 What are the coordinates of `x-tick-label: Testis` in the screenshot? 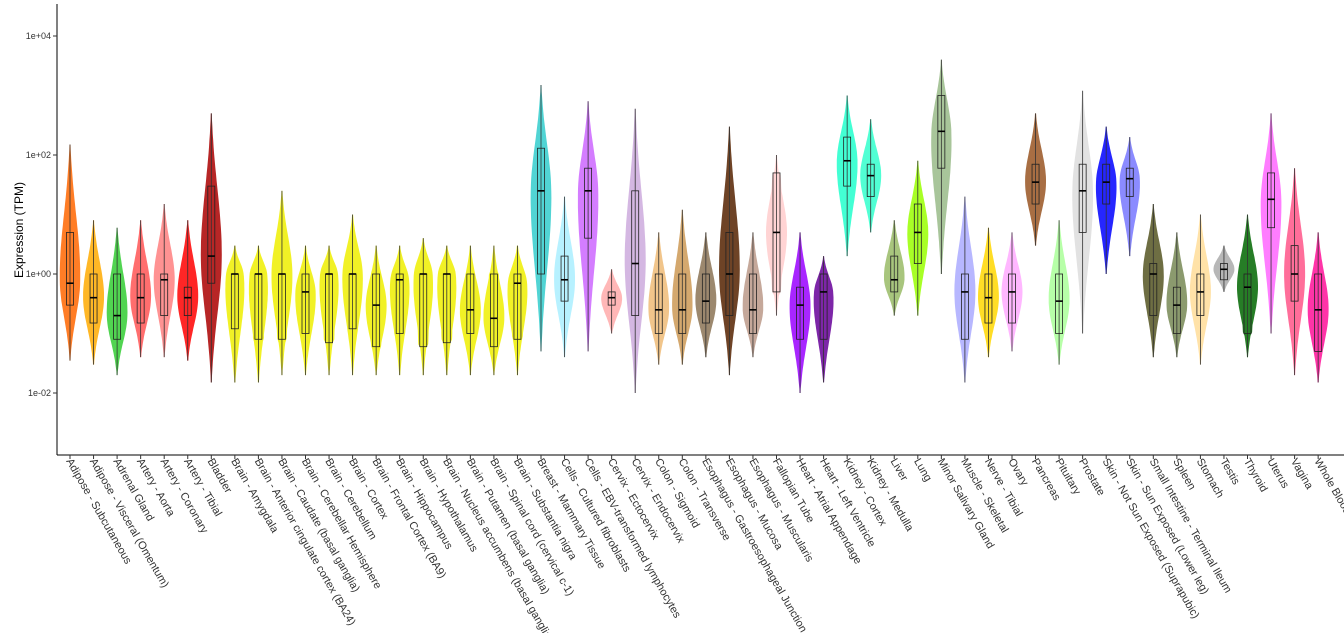 It's located at (1229, 472).